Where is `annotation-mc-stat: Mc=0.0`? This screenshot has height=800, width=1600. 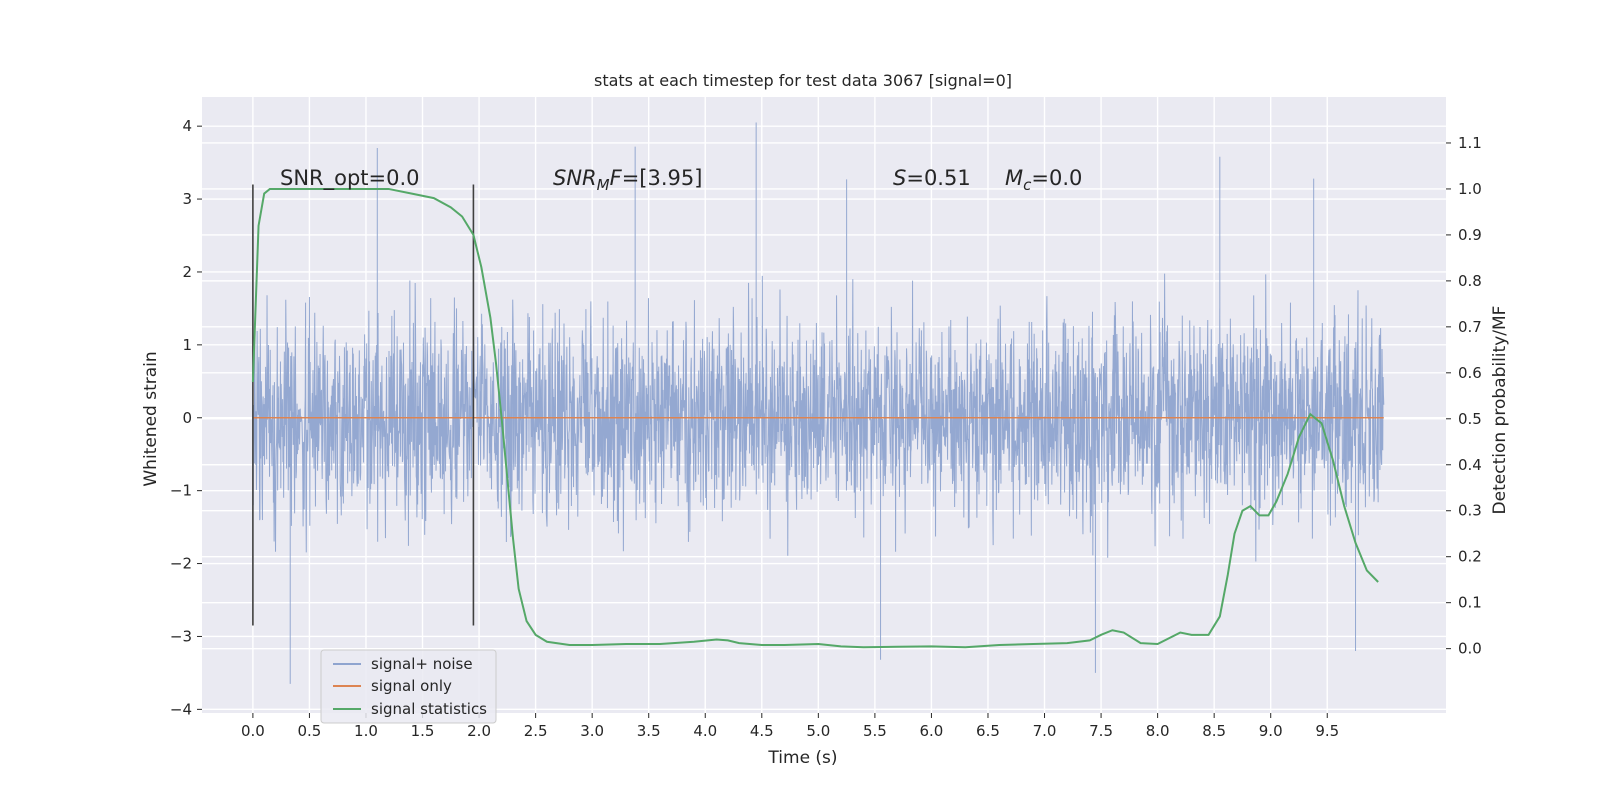
annotation-mc-stat: Mc=0.0 is located at coordinates (1043, 180).